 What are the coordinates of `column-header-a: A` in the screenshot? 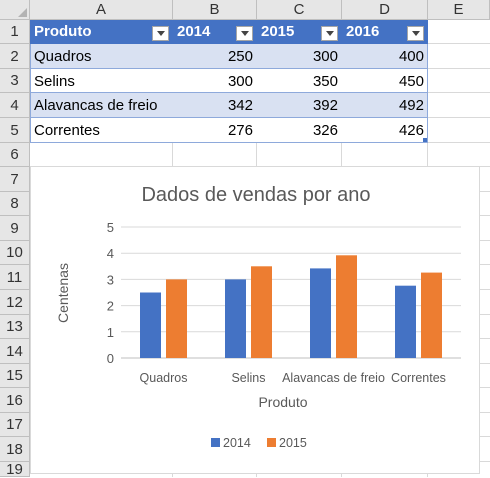 It's located at (101, 10).